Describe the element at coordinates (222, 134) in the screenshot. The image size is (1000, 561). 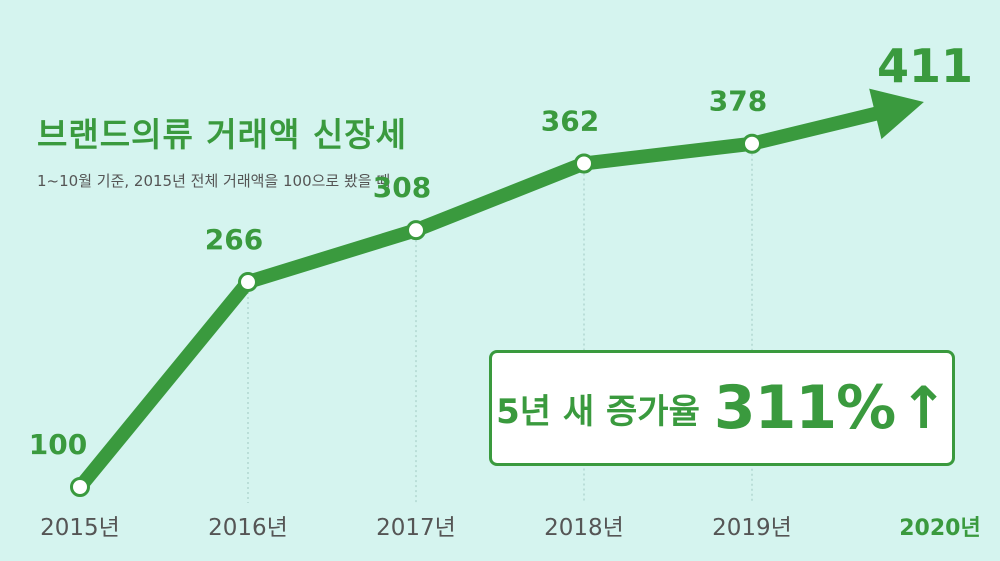
I see `chart-title: 브랜드의류 거래액 신장세` at that location.